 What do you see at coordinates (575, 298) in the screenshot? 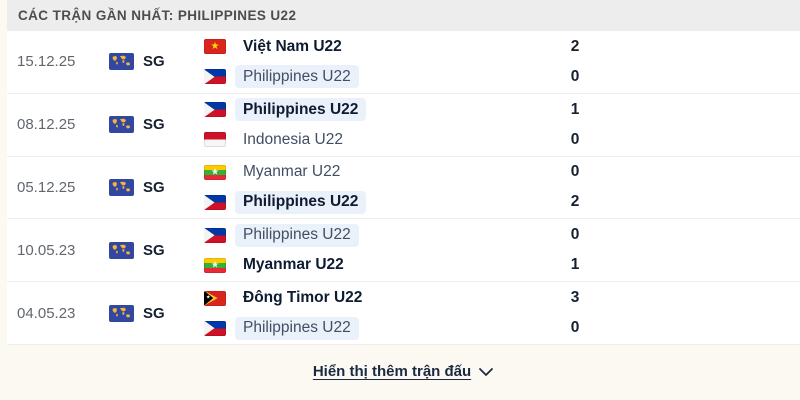
I see `home-team-score: 3` at bounding box center [575, 298].